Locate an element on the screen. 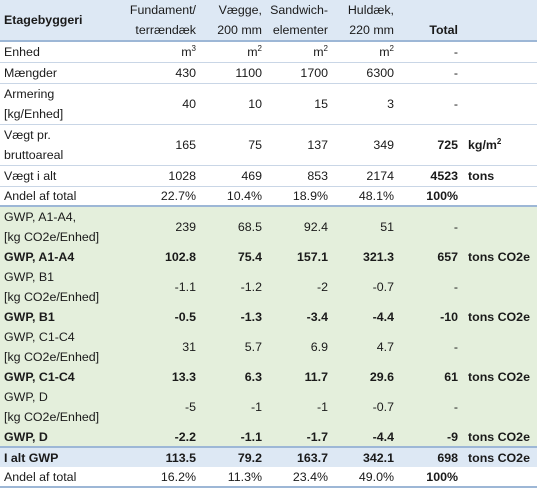 This screenshot has height=488, width=537. total-cell: 725 is located at coordinates (430, 145).